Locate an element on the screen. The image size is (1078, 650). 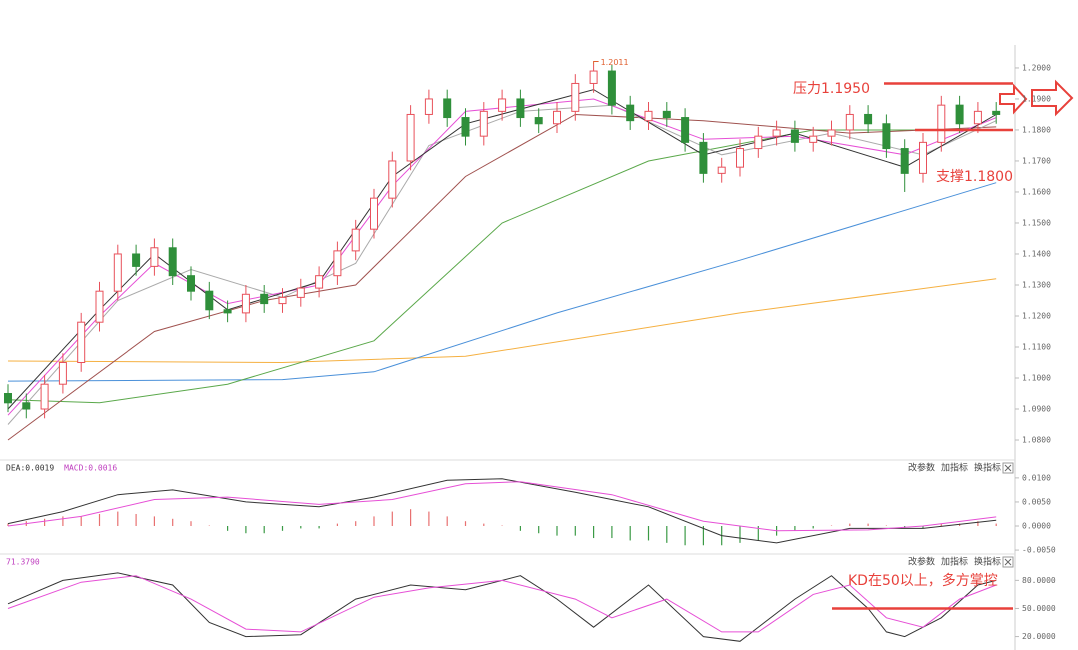
close-icon is located at coordinates (1008, 562).